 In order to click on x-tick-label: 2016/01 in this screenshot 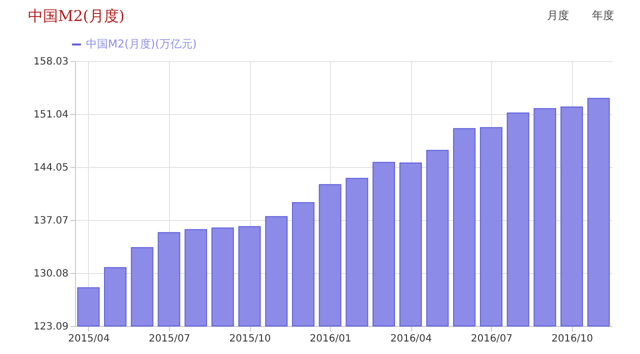, I will do `click(331, 339)`.